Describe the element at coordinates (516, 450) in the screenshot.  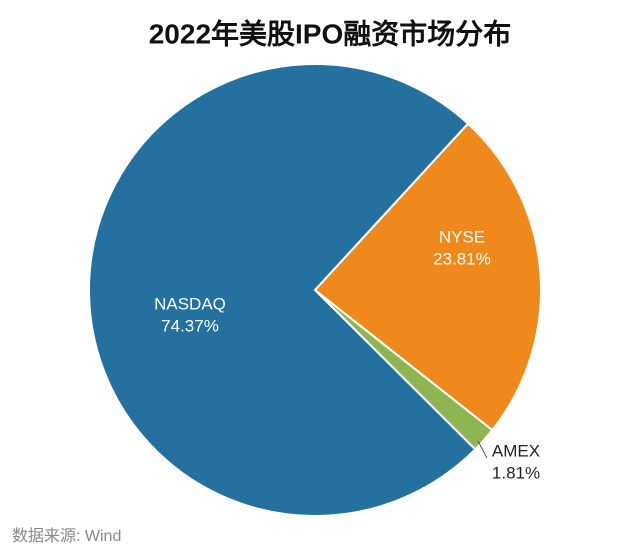
I see `slice-label: AMEX` at that location.